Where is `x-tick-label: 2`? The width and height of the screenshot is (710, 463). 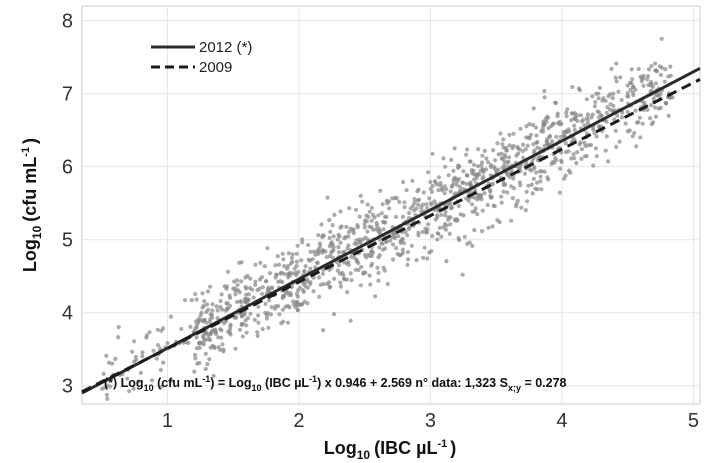
x-tick-label: 2 is located at coordinates (298, 421).